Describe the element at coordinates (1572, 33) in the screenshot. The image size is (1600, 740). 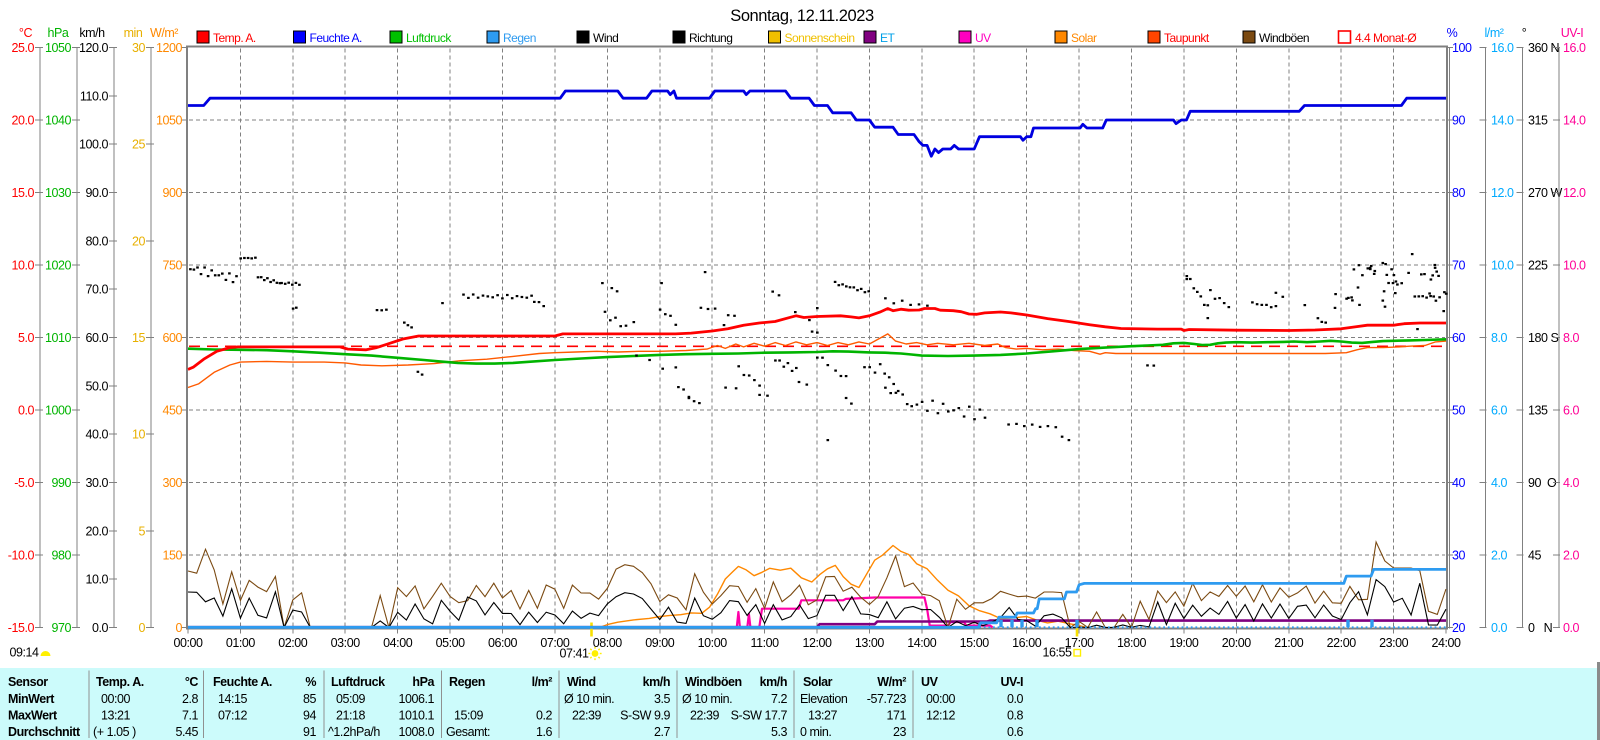
I see `svg-text: UV-I` at that location.